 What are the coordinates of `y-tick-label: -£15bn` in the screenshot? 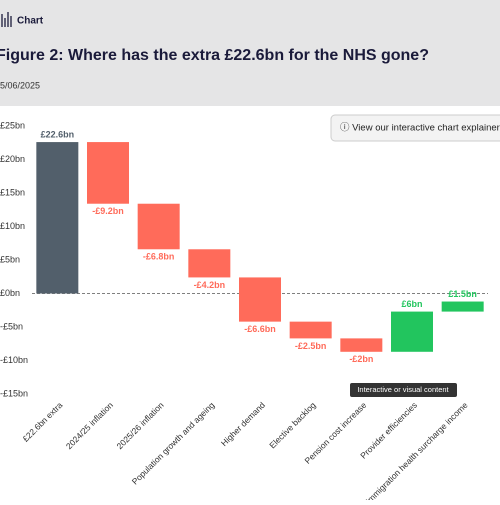 It's located at (14, 393).